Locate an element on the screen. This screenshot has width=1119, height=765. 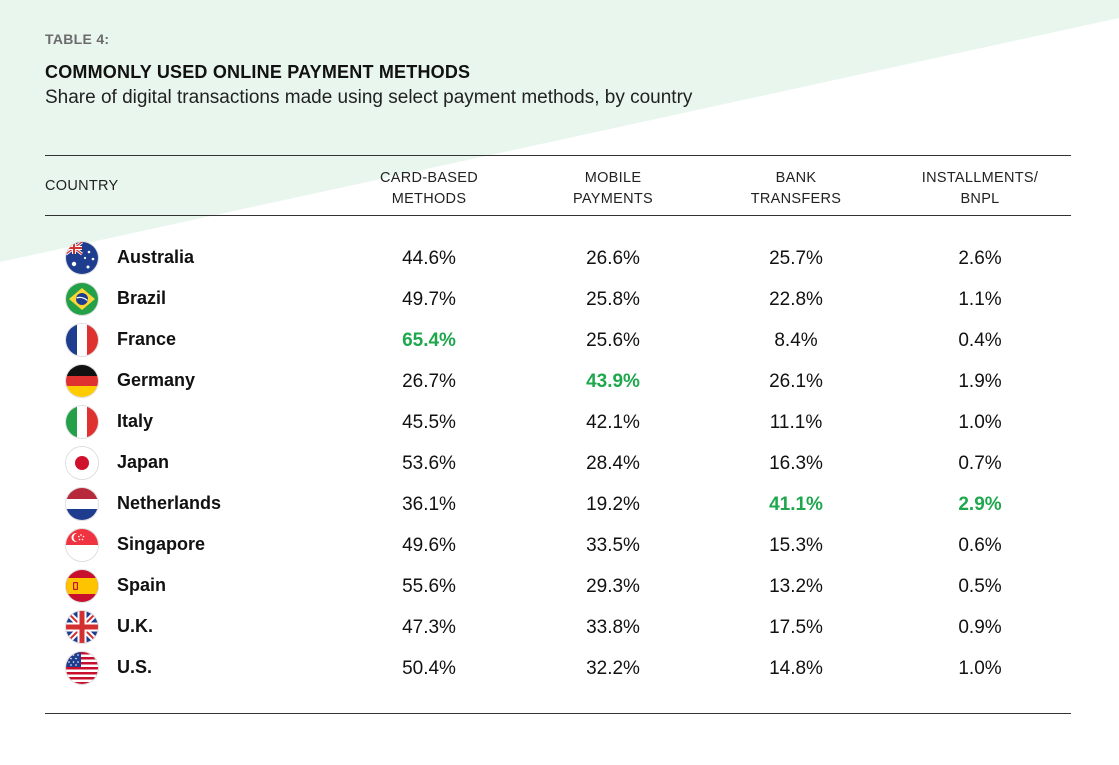
france-flag-icon is located at coordinates (82, 340).